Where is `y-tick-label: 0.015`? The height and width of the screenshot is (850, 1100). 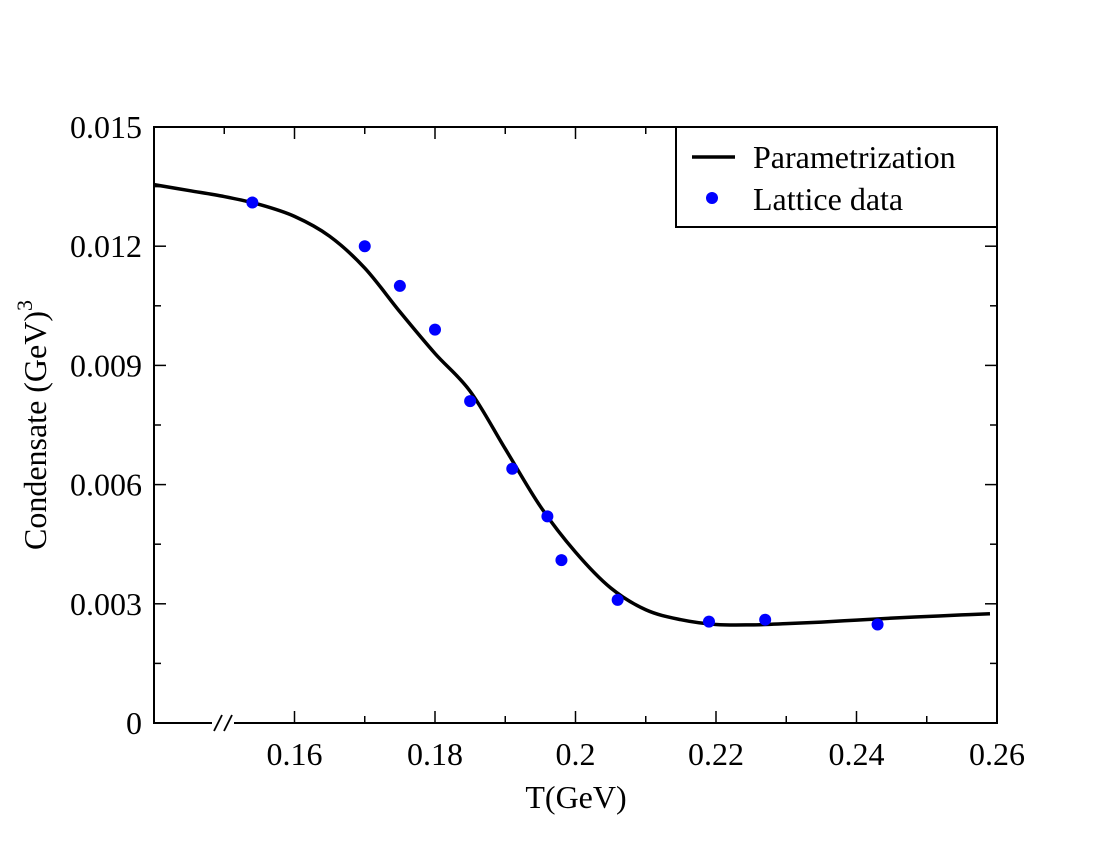
y-tick-label: 0.015 is located at coordinates (106, 127).